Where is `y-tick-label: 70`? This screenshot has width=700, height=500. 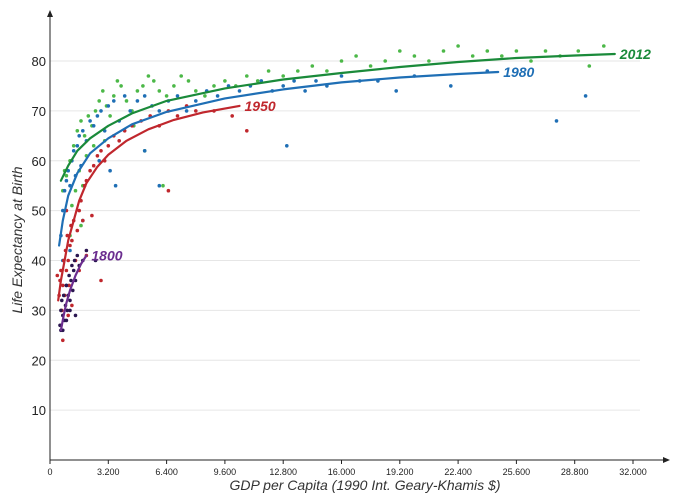
y-tick-label: 70 is located at coordinates (39, 111).